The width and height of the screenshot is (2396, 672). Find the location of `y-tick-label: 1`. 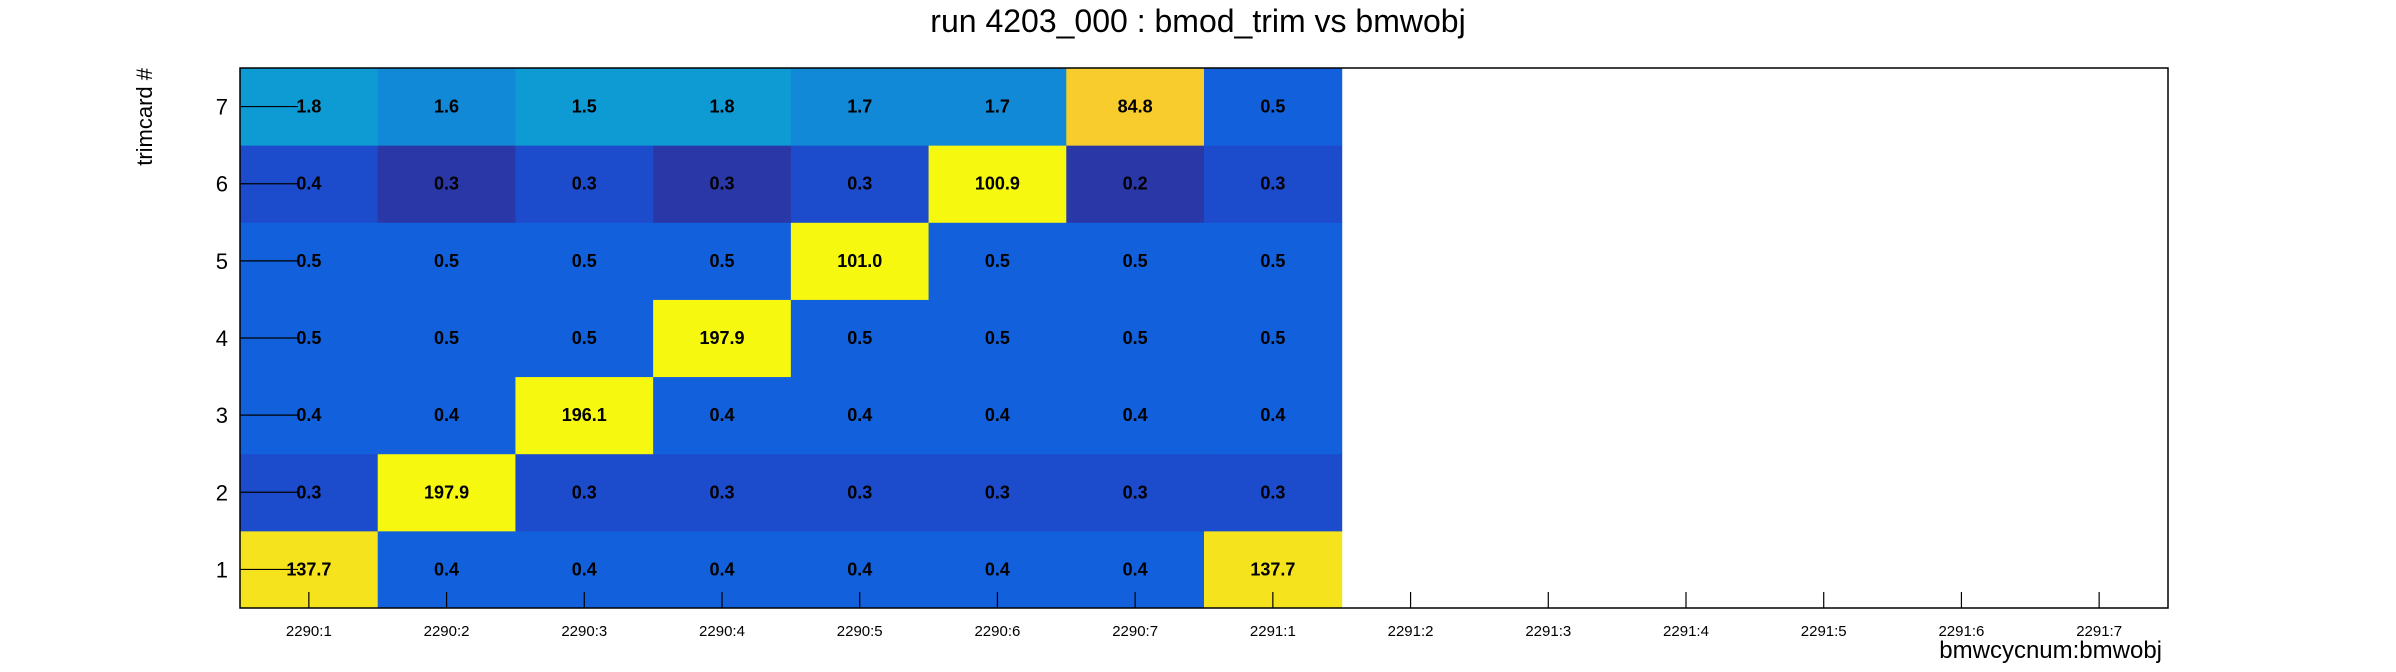

y-tick-label: 1 is located at coordinates (222, 569).